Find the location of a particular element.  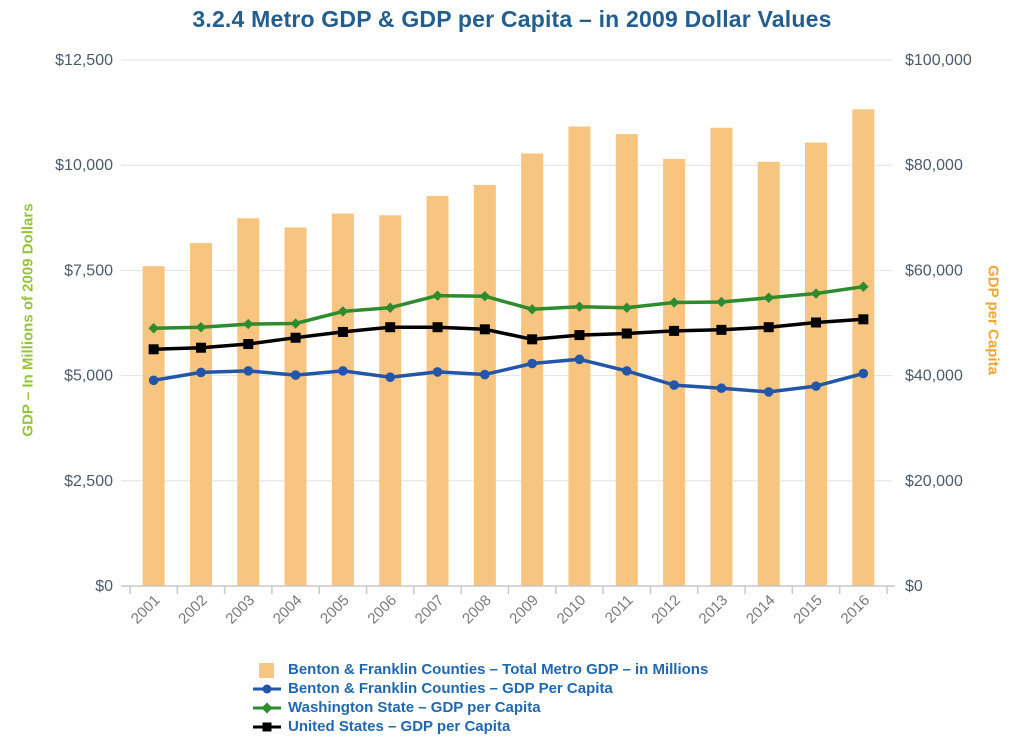

legend-item-us-gdp-per-capita: United States – GDP per Capita is located at coordinates (480, 726).